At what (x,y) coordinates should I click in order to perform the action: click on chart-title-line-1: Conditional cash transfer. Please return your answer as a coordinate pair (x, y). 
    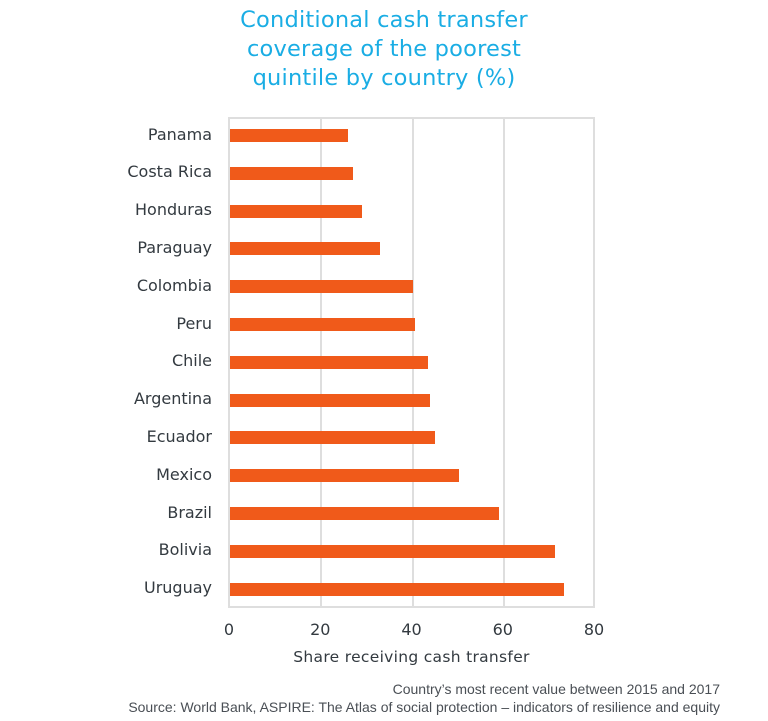
    Looking at the image, I should click on (384, 20).